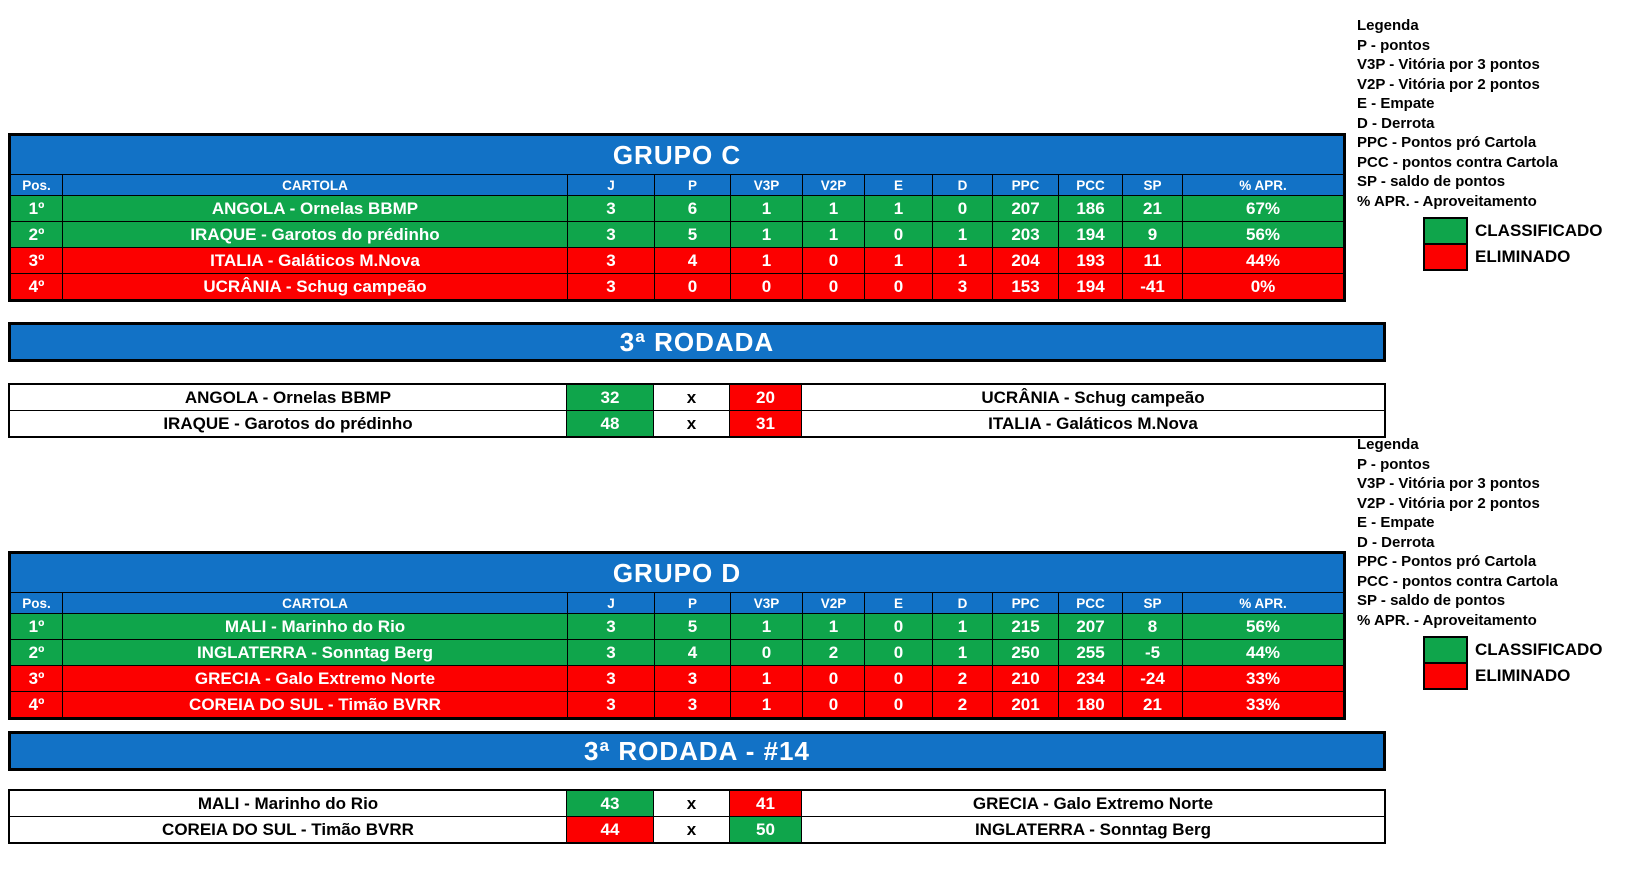  Describe the element at coordinates (315, 185) in the screenshot. I see `column-header: CARTOLA` at that location.